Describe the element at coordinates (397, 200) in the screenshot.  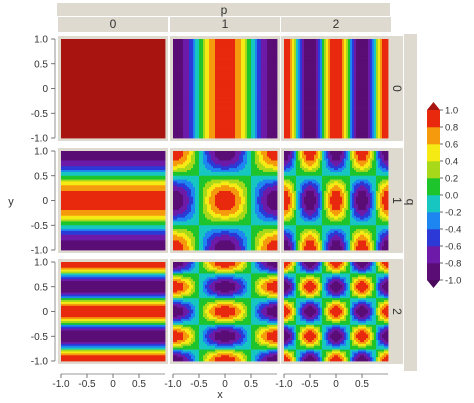
I see `row-strip-label-1: 1` at that location.